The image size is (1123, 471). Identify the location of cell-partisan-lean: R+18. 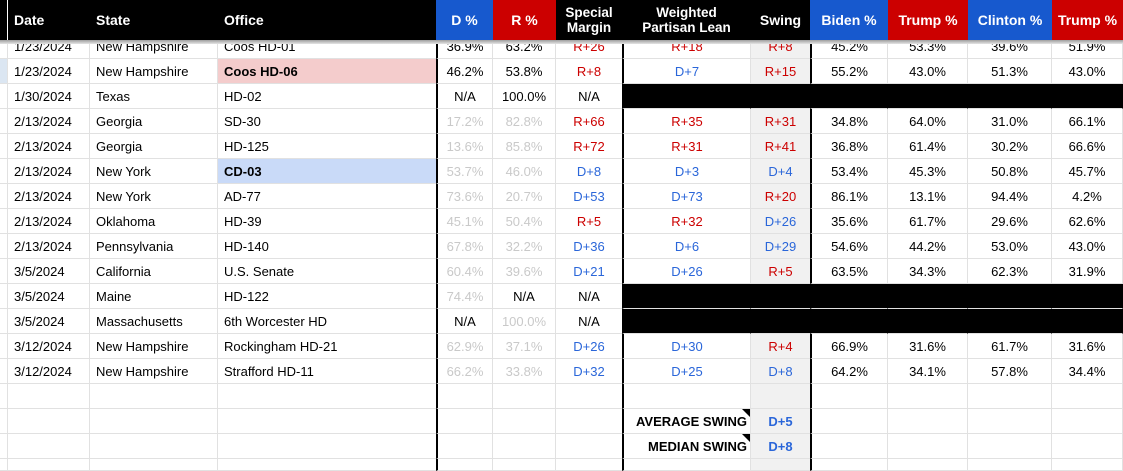
(686, 51).